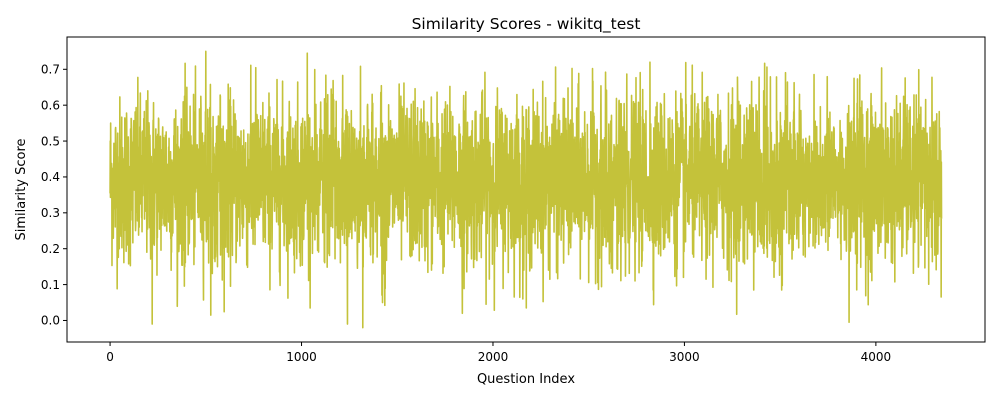 This screenshot has width=1000, height=405. What do you see at coordinates (50, 69) in the screenshot?
I see `y-tick-label: 0.7` at bounding box center [50, 69].